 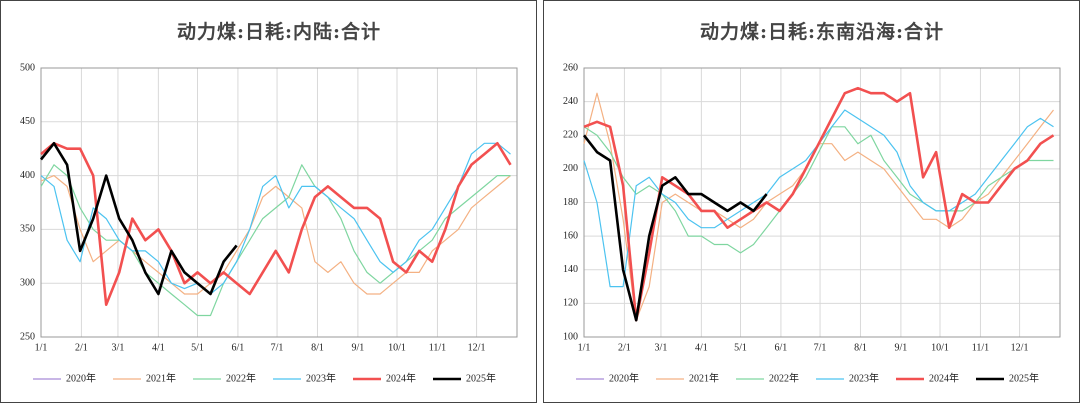 I want to click on y-tick-label: 350, so click(x=27, y=229).